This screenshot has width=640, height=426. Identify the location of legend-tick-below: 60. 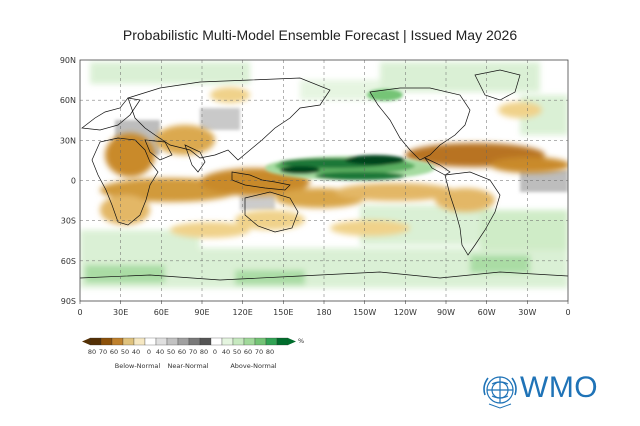
(114, 352).